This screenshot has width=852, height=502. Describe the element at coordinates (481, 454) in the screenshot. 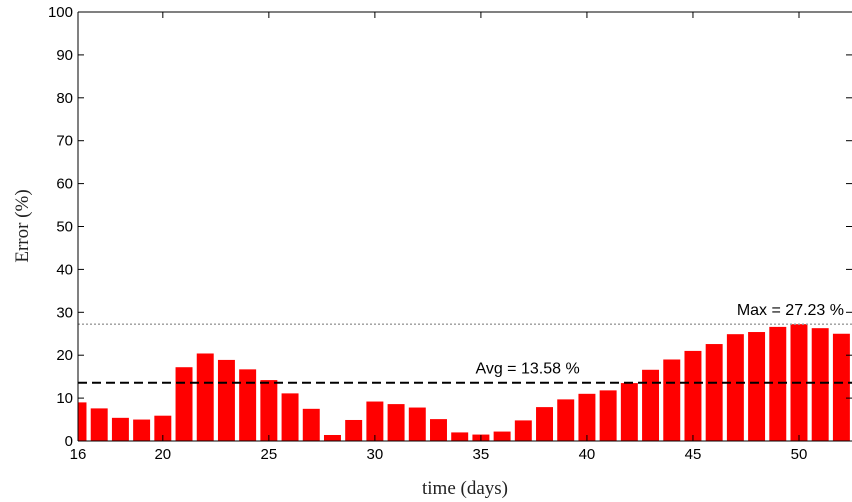

I see `x-tick-label: 35` at that location.